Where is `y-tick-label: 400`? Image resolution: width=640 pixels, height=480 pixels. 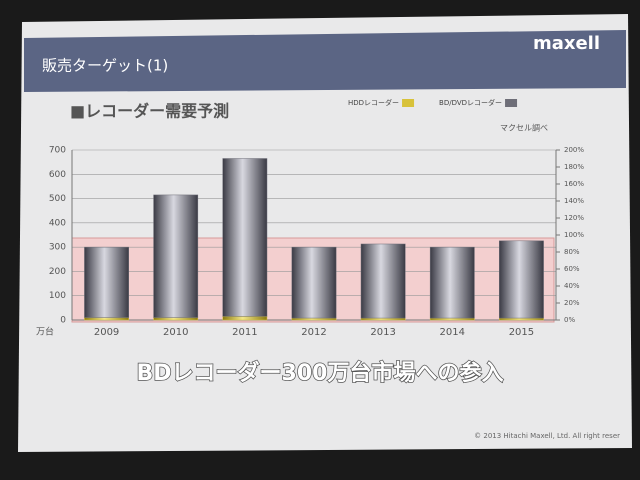
y-tick-label: 400 is located at coordinates (57, 223).